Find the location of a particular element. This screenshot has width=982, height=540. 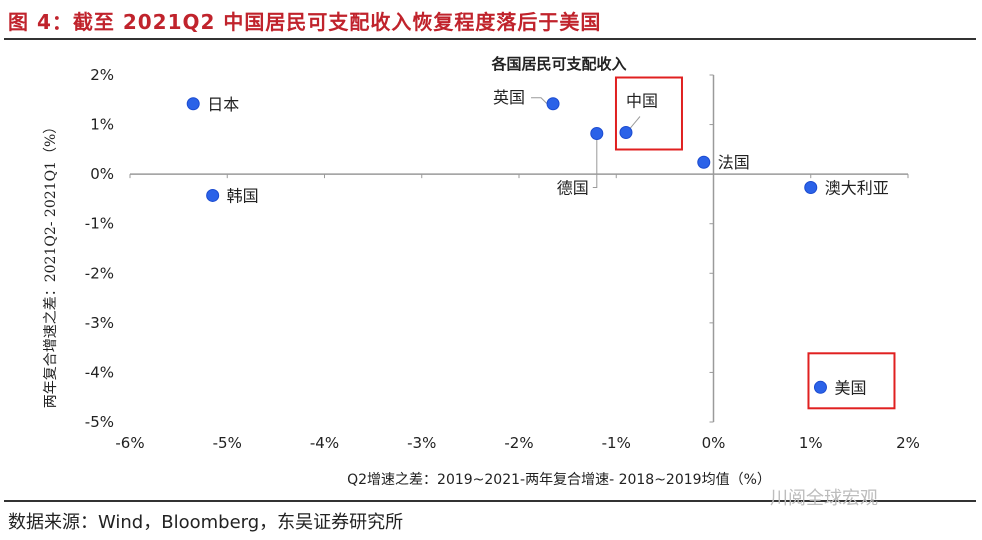

x-tick-label: 1% is located at coordinates (811, 443).